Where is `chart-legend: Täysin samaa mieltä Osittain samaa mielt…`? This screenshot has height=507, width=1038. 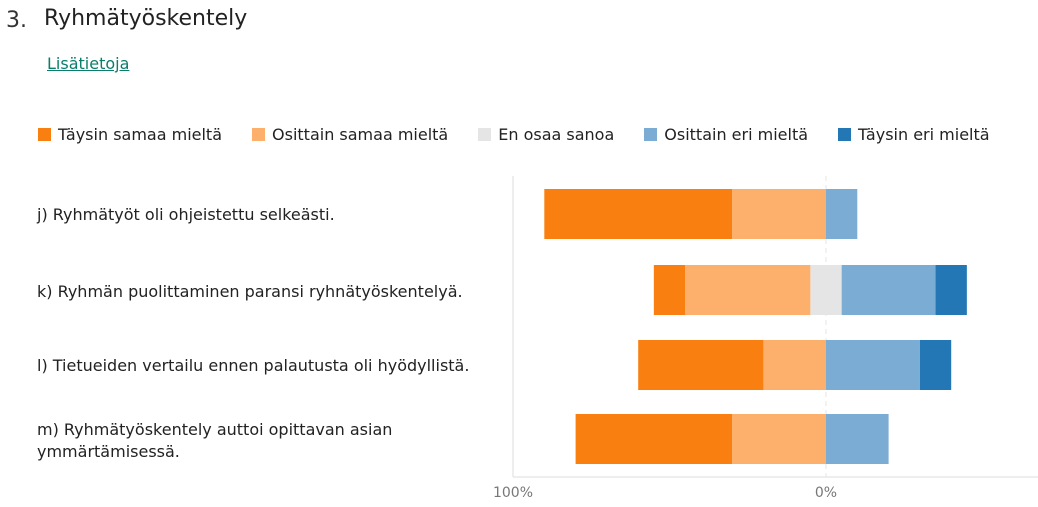
chart-legend: Täysin samaa mieltä Osittain samaa mielt… is located at coordinates (514, 134).